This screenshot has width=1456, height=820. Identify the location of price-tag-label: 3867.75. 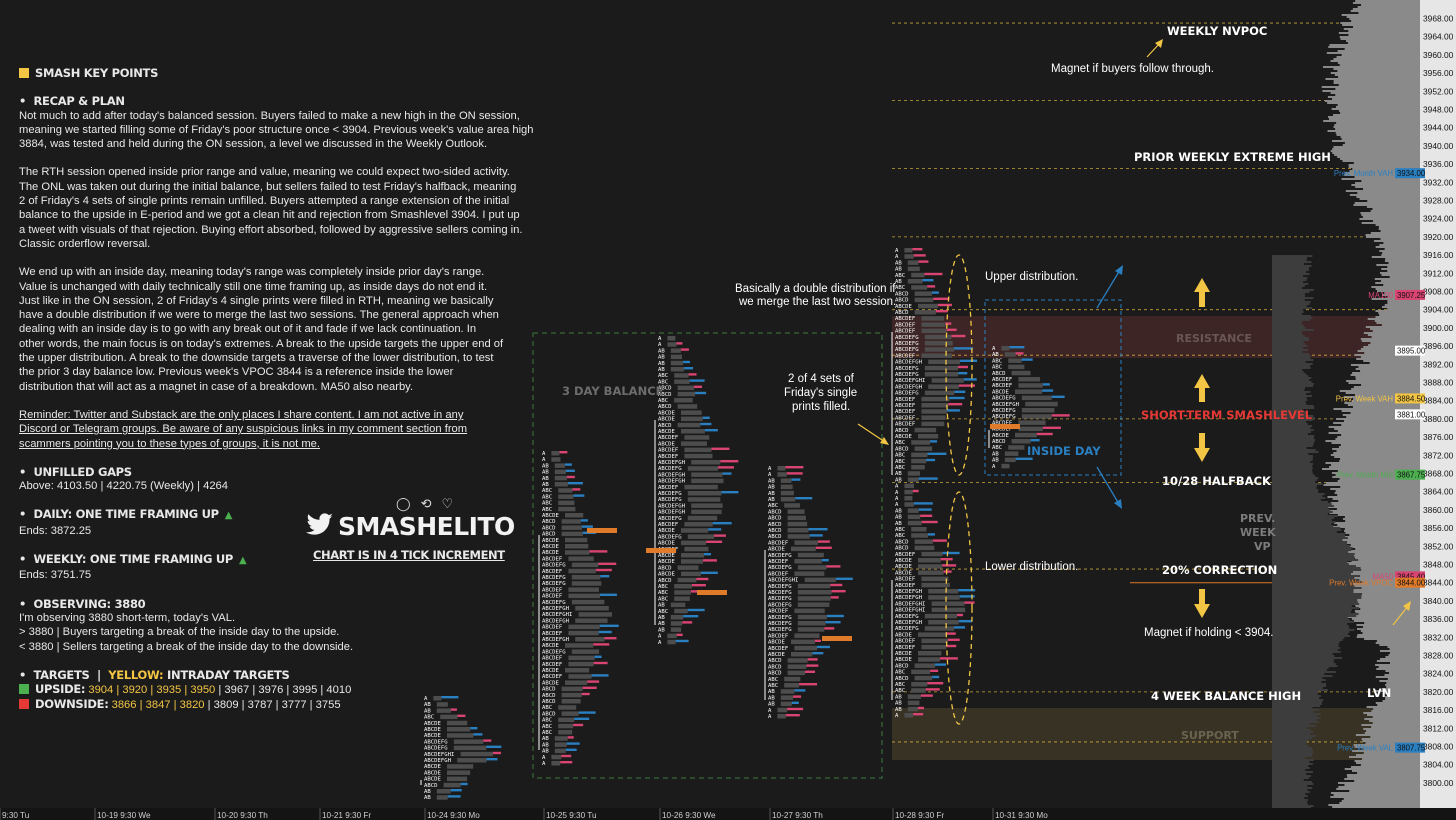
(1411, 475).